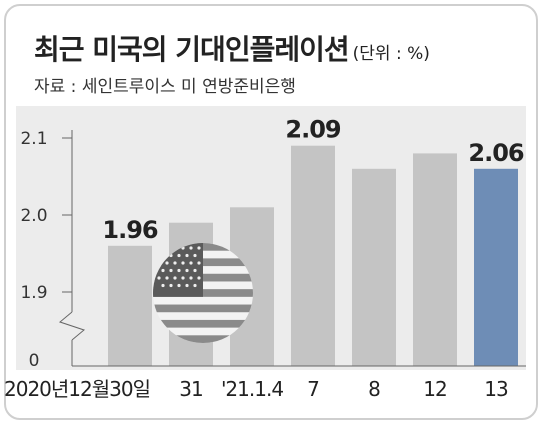  What do you see at coordinates (313, 389) in the screenshot?
I see `x-tick-label: 7` at bounding box center [313, 389].